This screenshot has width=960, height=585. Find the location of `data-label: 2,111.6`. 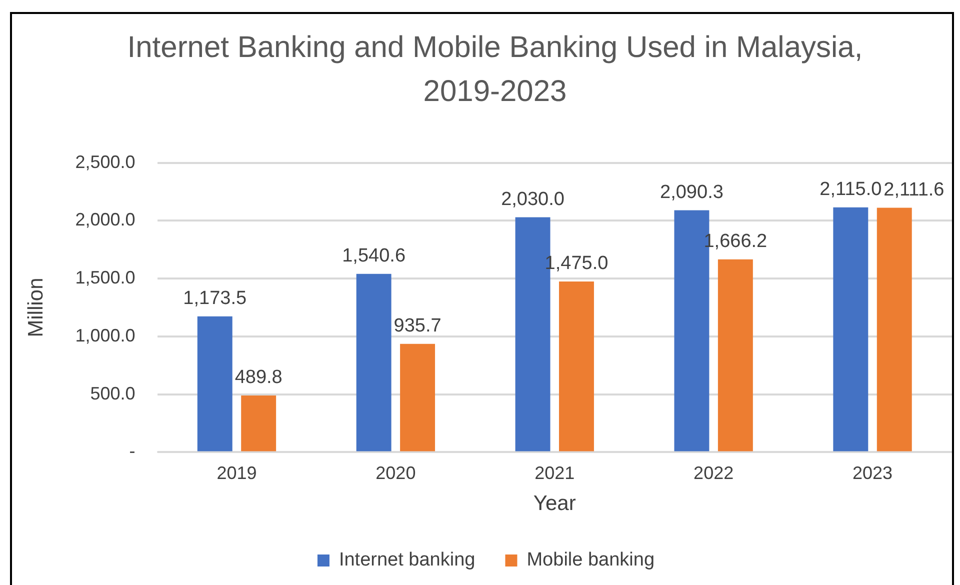

data-label: 2,111.6 is located at coordinates (914, 189).